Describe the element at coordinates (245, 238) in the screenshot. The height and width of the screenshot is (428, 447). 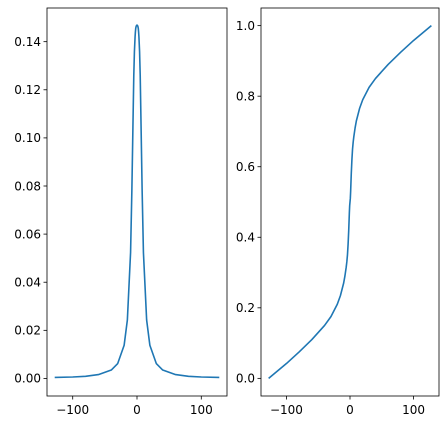
I see `y-tick-label: 0.4` at that location.